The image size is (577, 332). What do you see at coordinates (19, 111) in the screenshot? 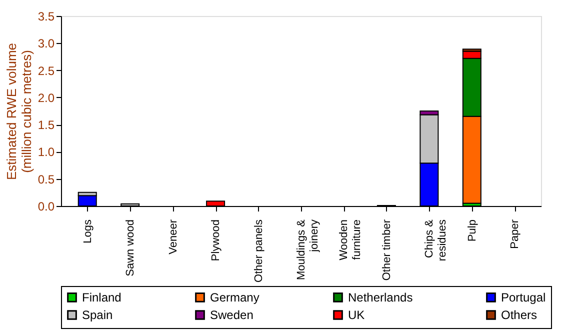
I see `y-axis-title: Estimated RWE volume (million cubic metres)` at bounding box center [19, 111].